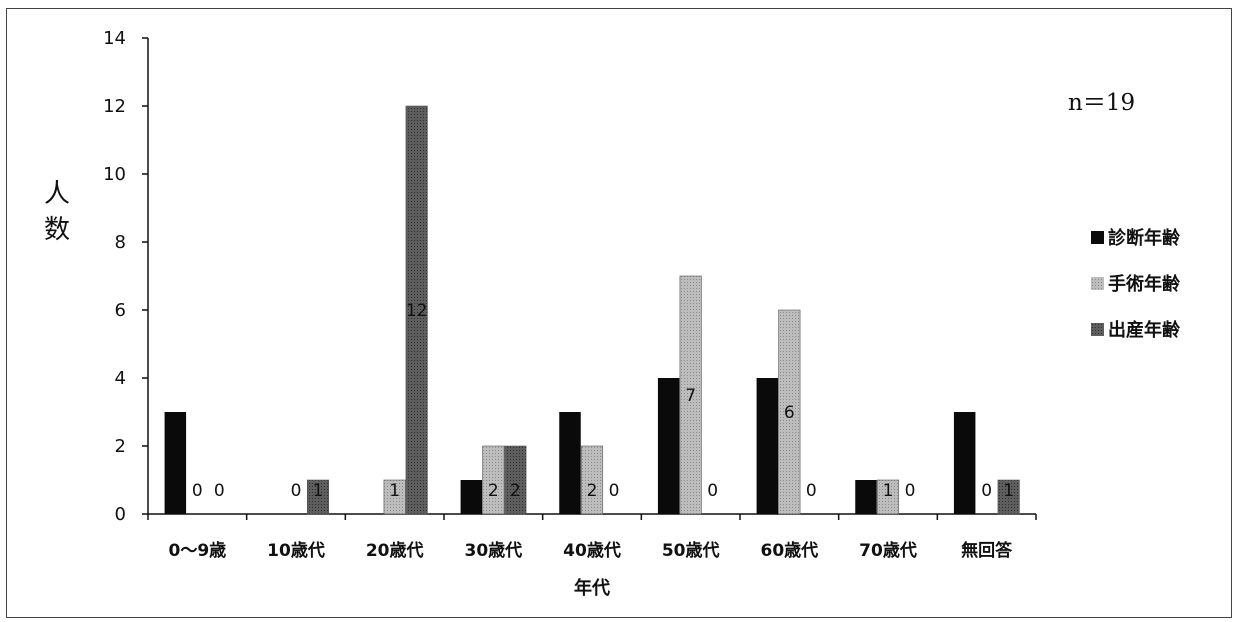 Image resolution: width=1240 pixels, height=622 pixels. What do you see at coordinates (175, 463) in the screenshot?
I see `bar-診断年齢-0〜9歳` at bounding box center [175, 463].